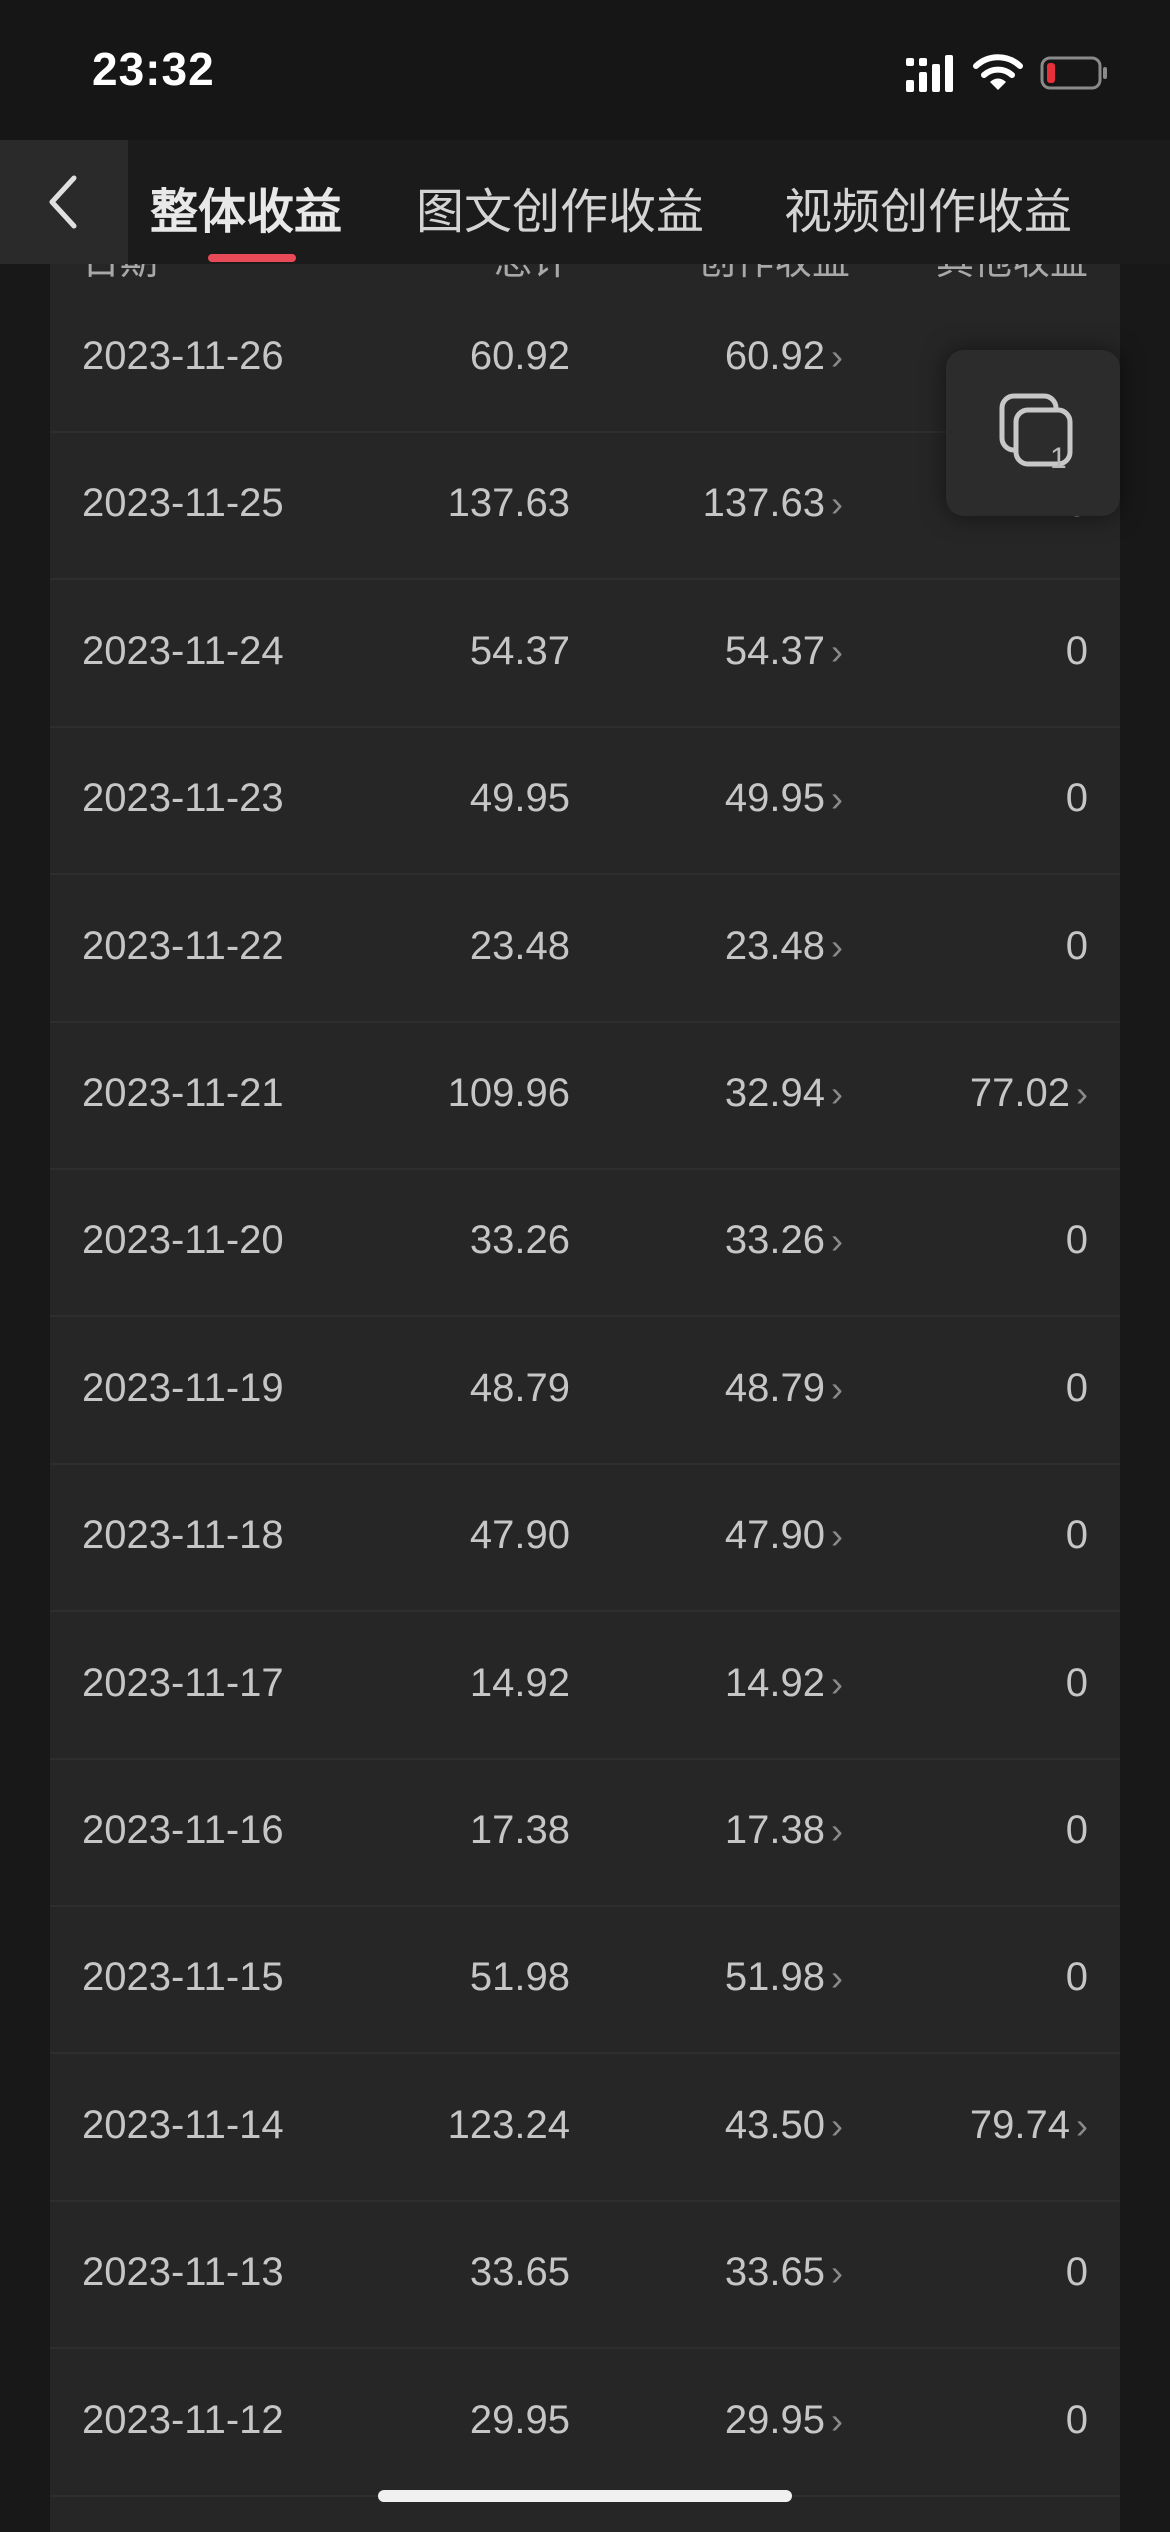 Image resolution: width=1170 pixels, height=2532 pixels. What do you see at coordinates (1036, 430) in the screenshot?
I see `copy-window-icon` at bounding box center [1036, 430].